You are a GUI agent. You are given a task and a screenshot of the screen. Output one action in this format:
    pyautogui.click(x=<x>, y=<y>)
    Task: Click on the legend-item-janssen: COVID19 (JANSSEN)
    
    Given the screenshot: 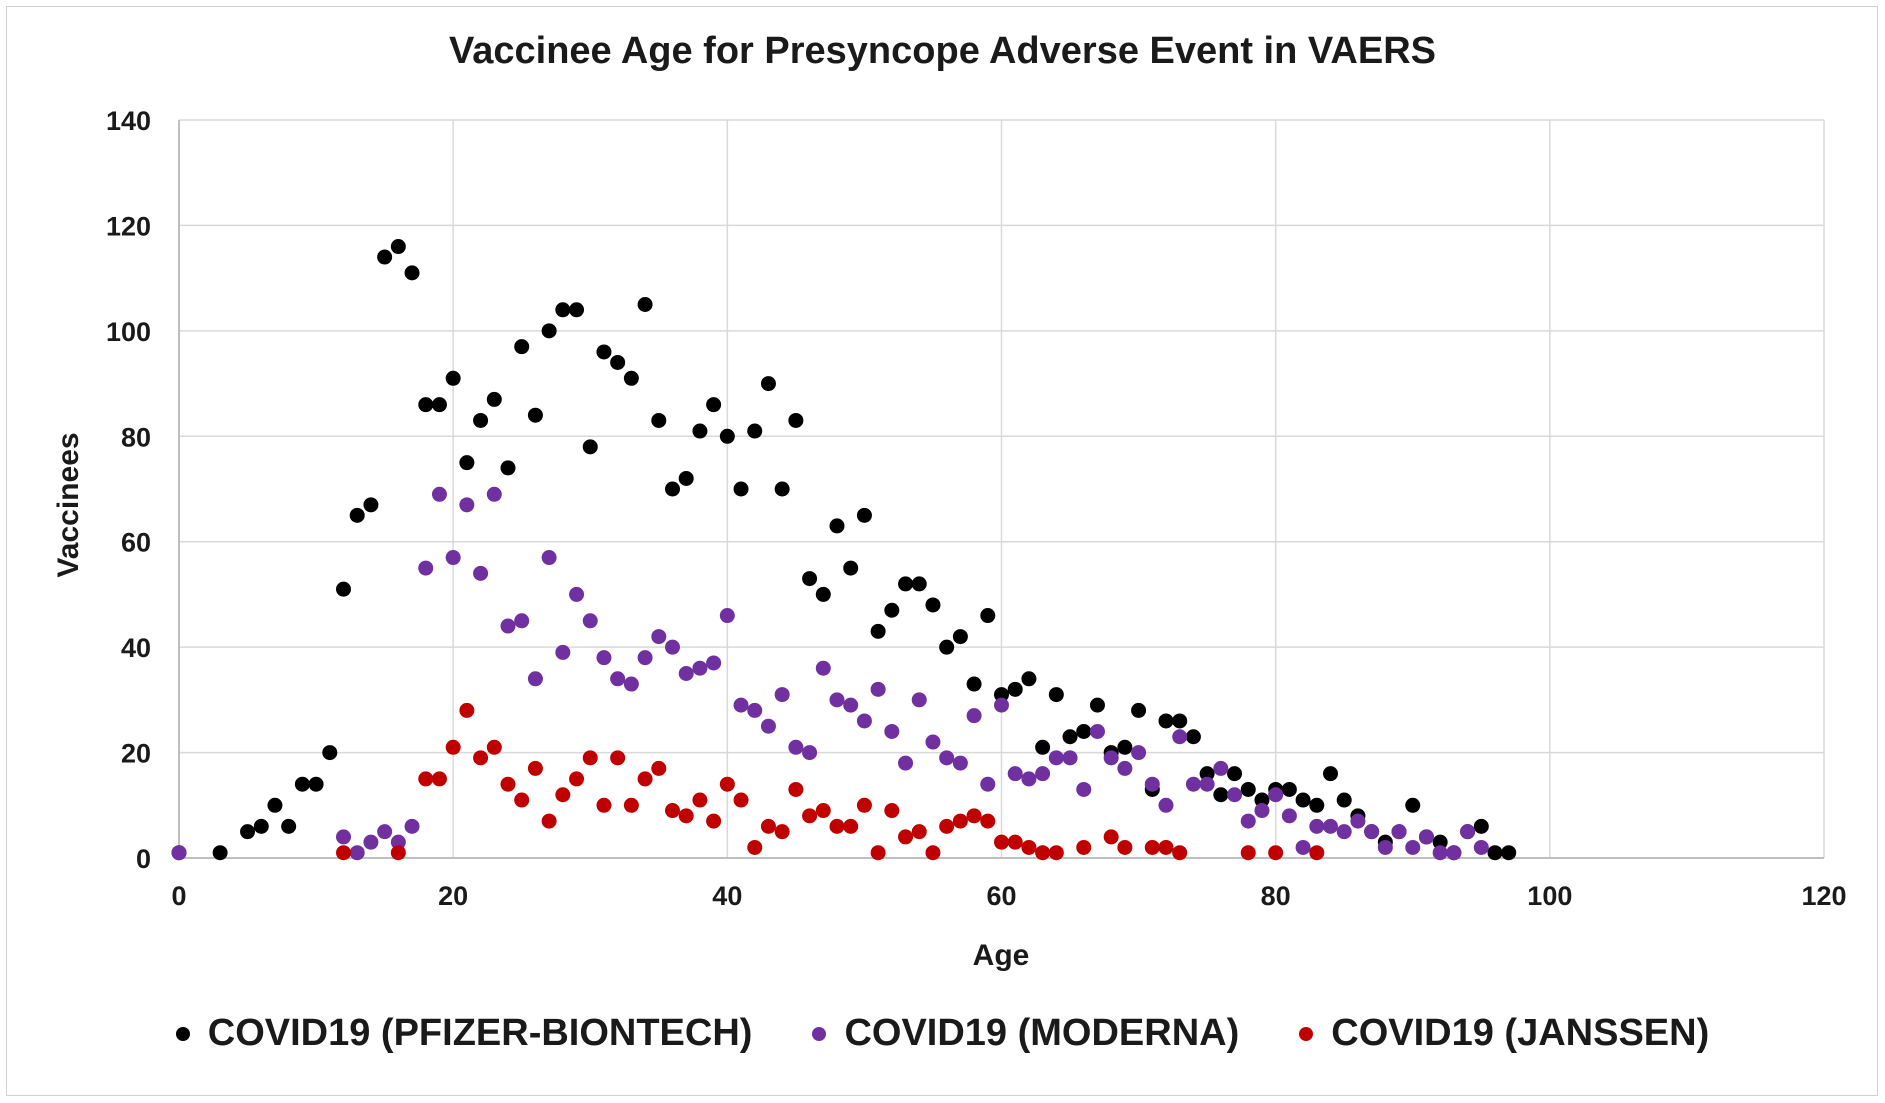 What is the action you would take?
    pyautogui.click(x=1504, y=1033)
    